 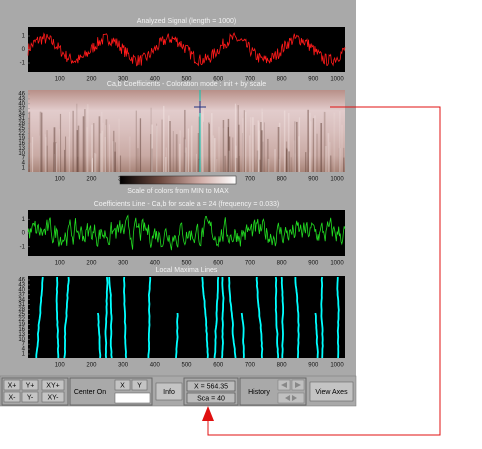 I want to click on y-tick-label: 37, so click(x=21, y=109).